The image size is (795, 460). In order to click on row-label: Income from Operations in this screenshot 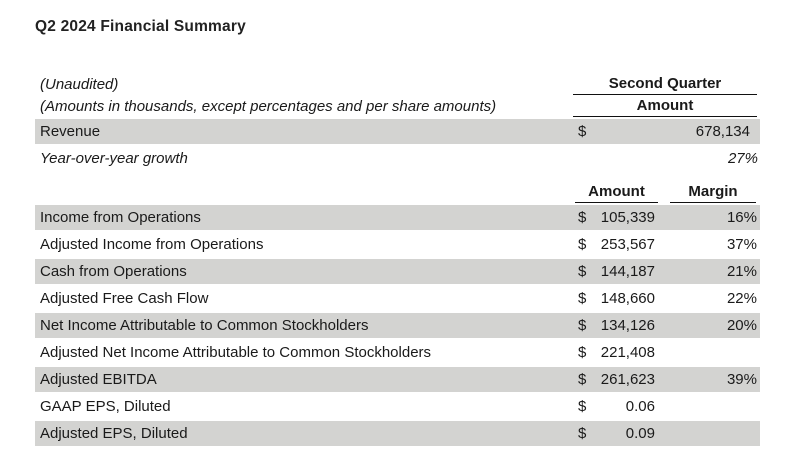, I will do `click(120, 217)`.